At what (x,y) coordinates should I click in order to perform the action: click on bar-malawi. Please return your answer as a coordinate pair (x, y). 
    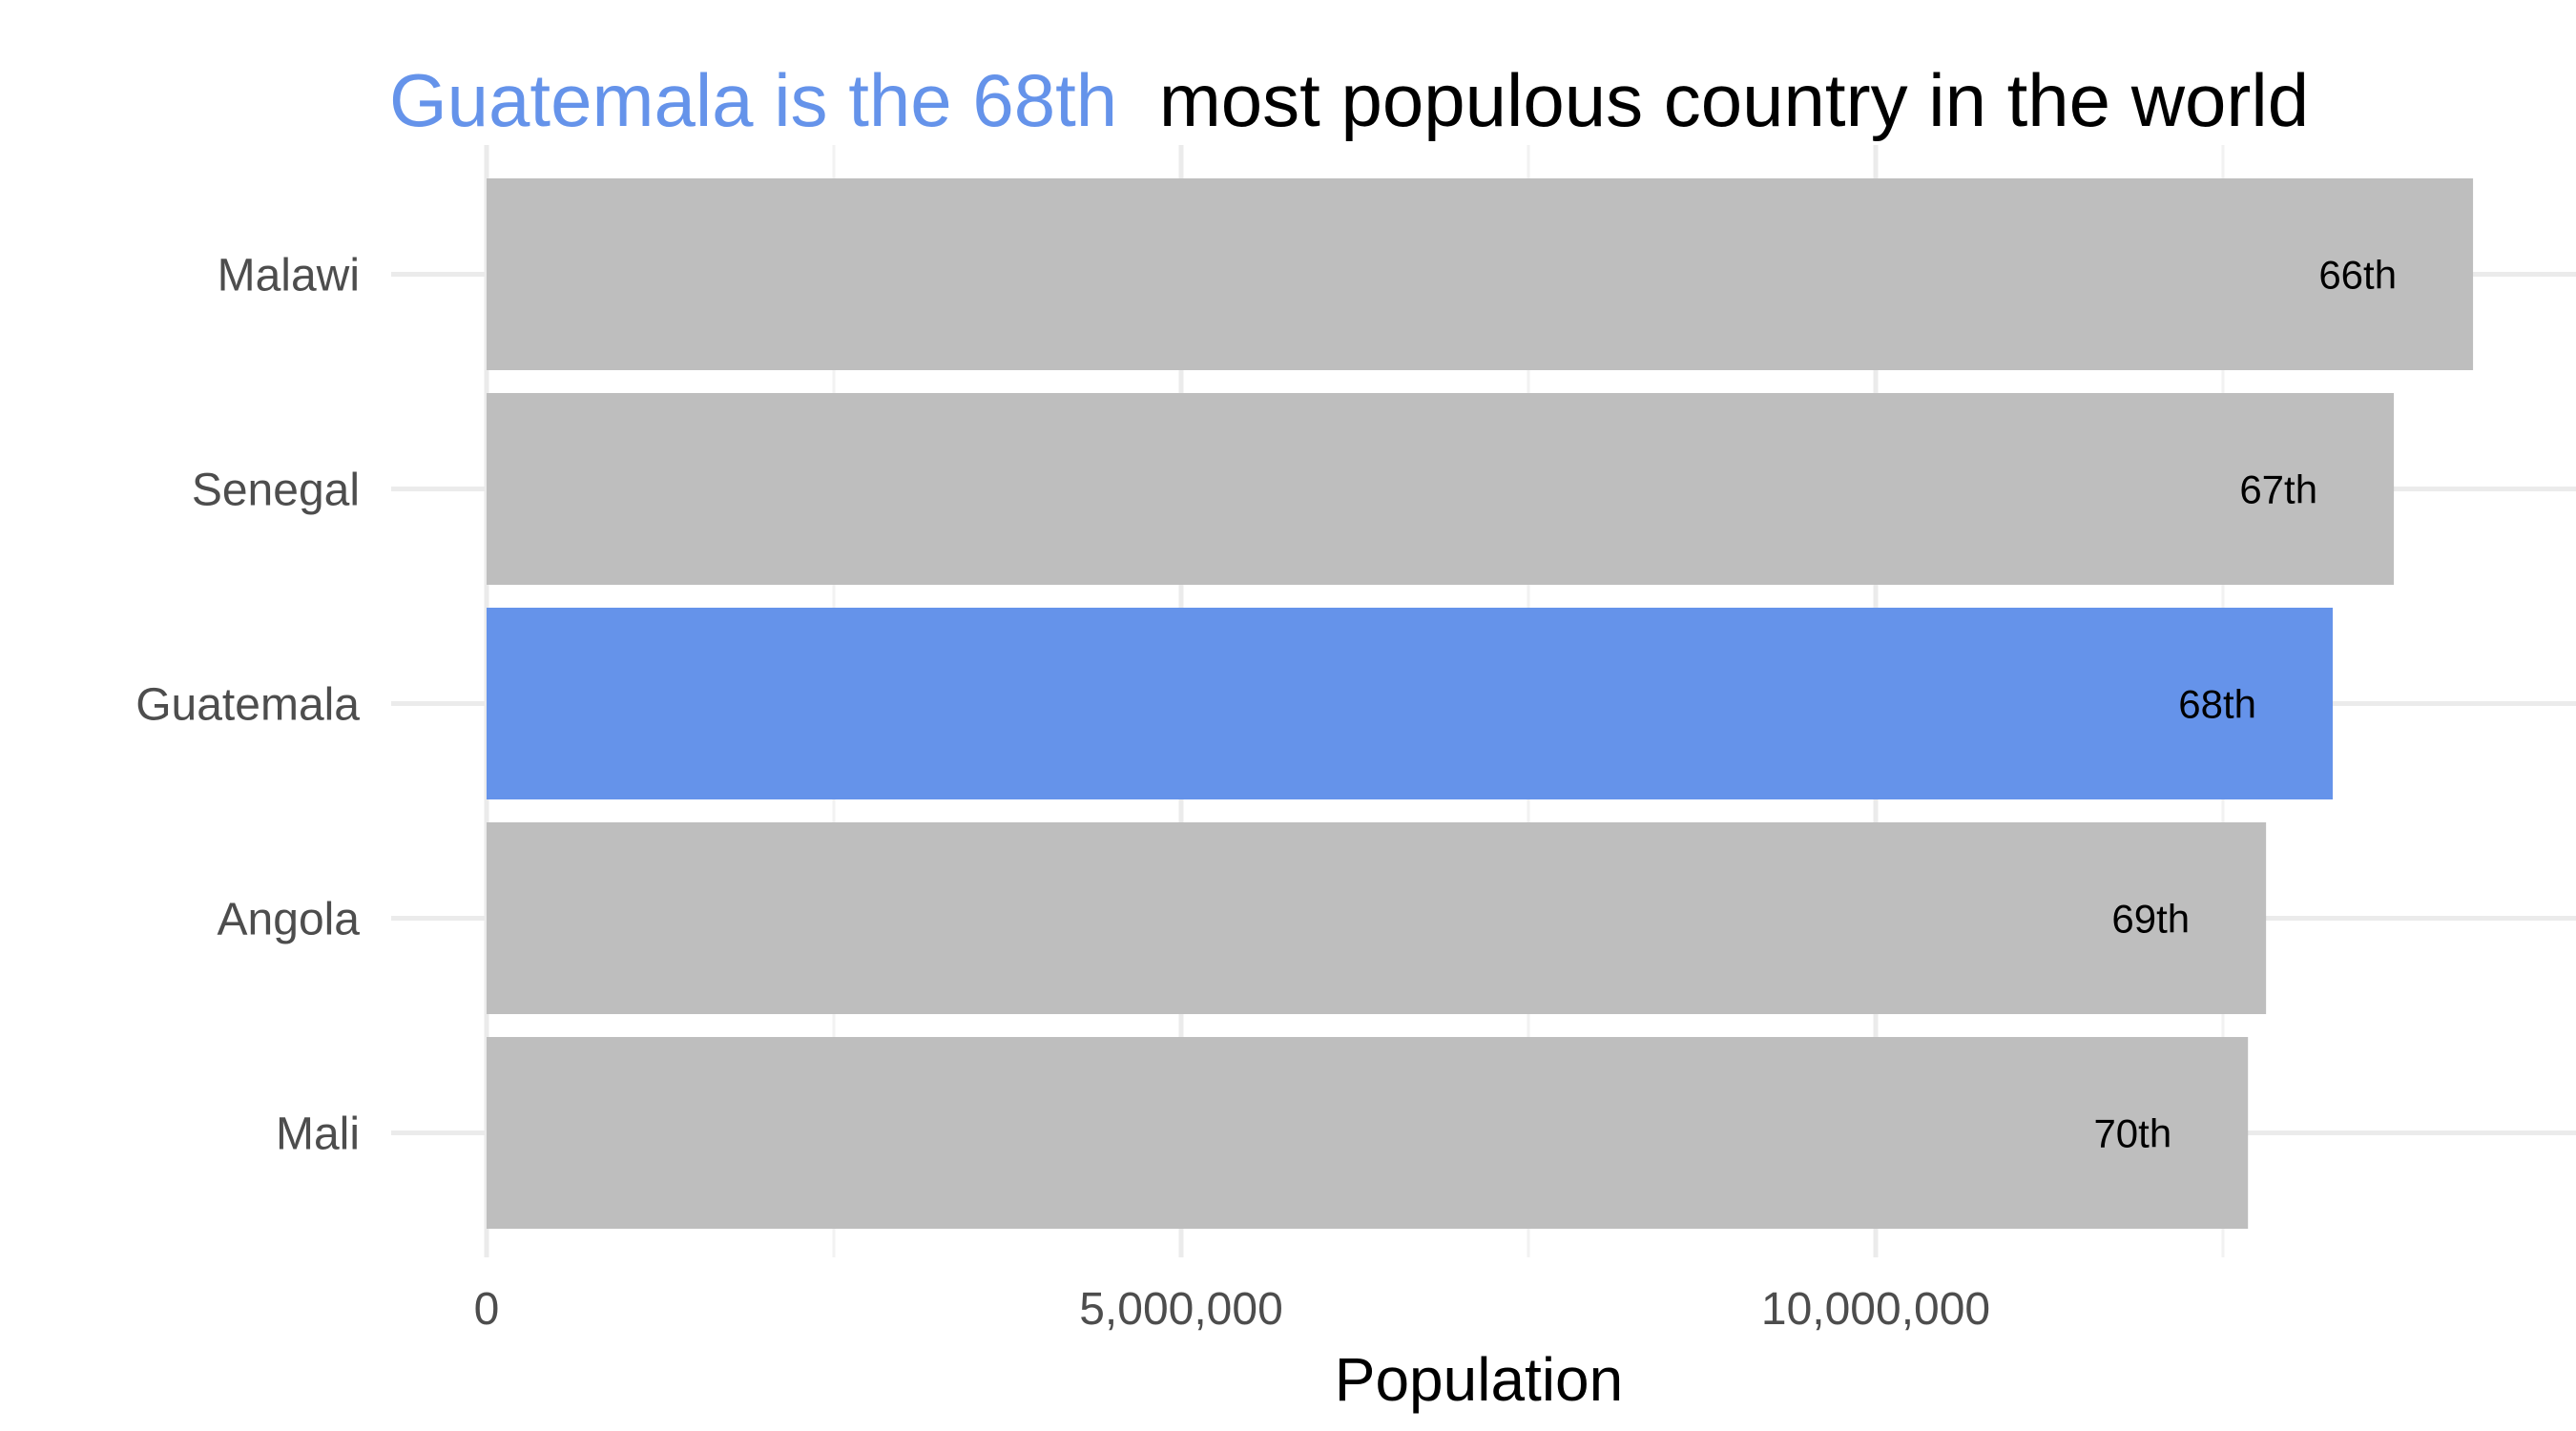
    Looking at the image, I should click on (1480, 274).